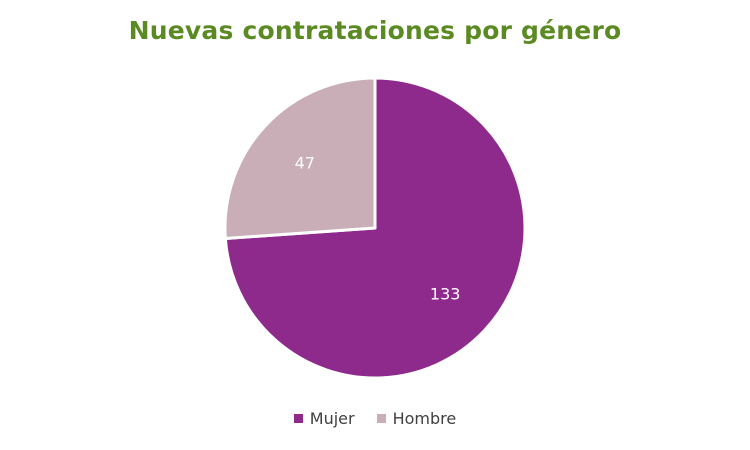 The image size is (750, 450). I want to click on legend-item-hombre: Hombre, so click(416, 418).